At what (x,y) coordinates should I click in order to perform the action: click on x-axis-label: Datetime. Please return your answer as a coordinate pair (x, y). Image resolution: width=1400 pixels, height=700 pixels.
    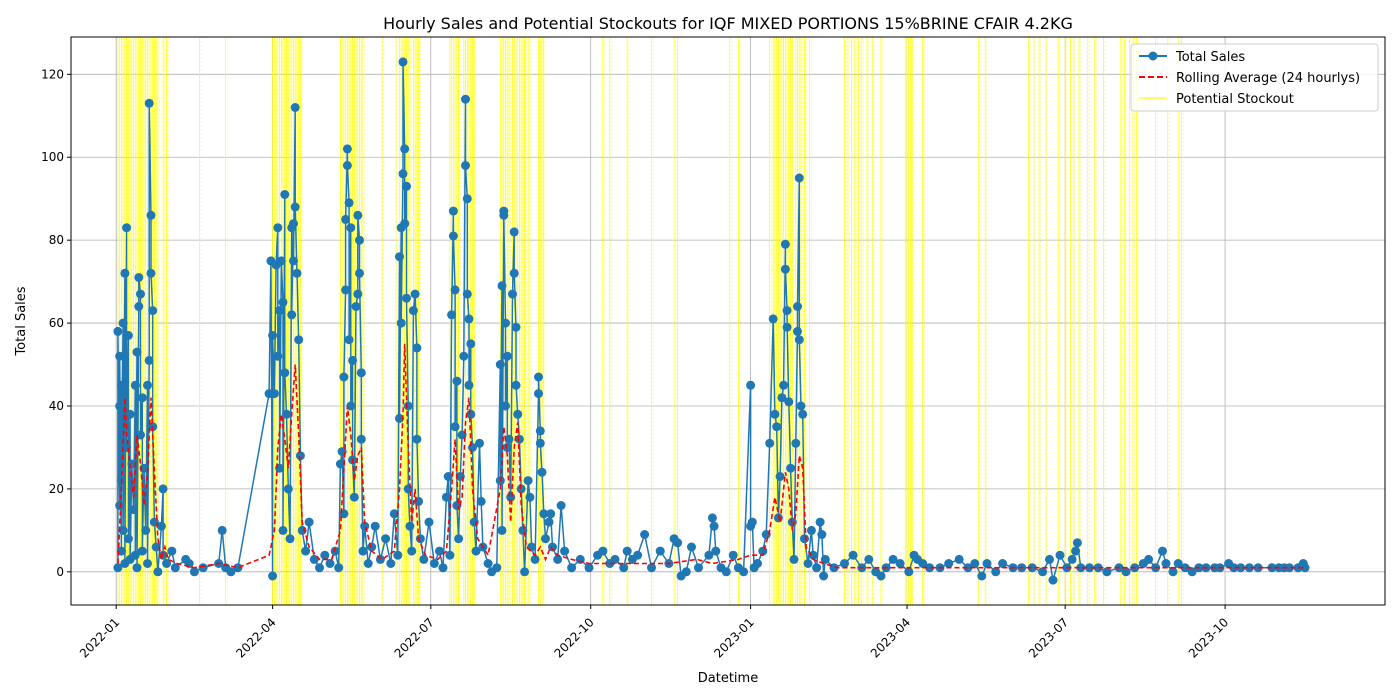
    Looking at the image, I should click on (728, 678).